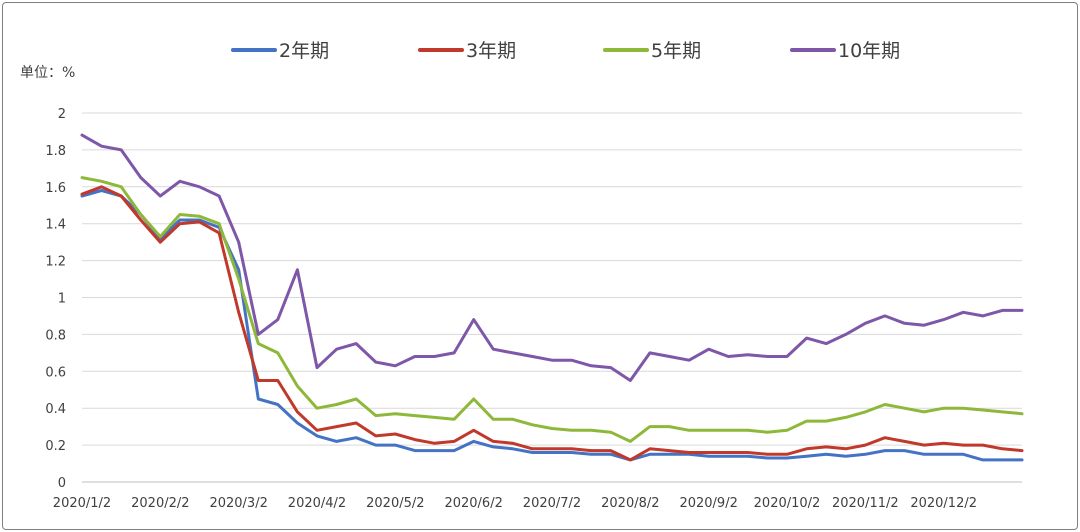 Image resolution: width=1080 pixels, height=532 pixels. What do you see at coordinates (55, 372) in the screenshot?
I see `y-tick-label: 0.6` at bounding box center [55, 372].